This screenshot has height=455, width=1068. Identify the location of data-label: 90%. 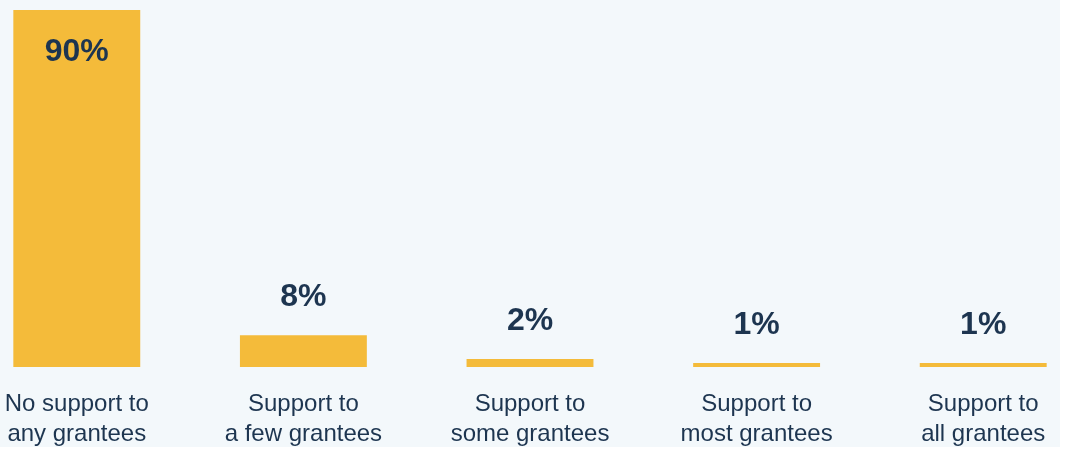
(76, 50).